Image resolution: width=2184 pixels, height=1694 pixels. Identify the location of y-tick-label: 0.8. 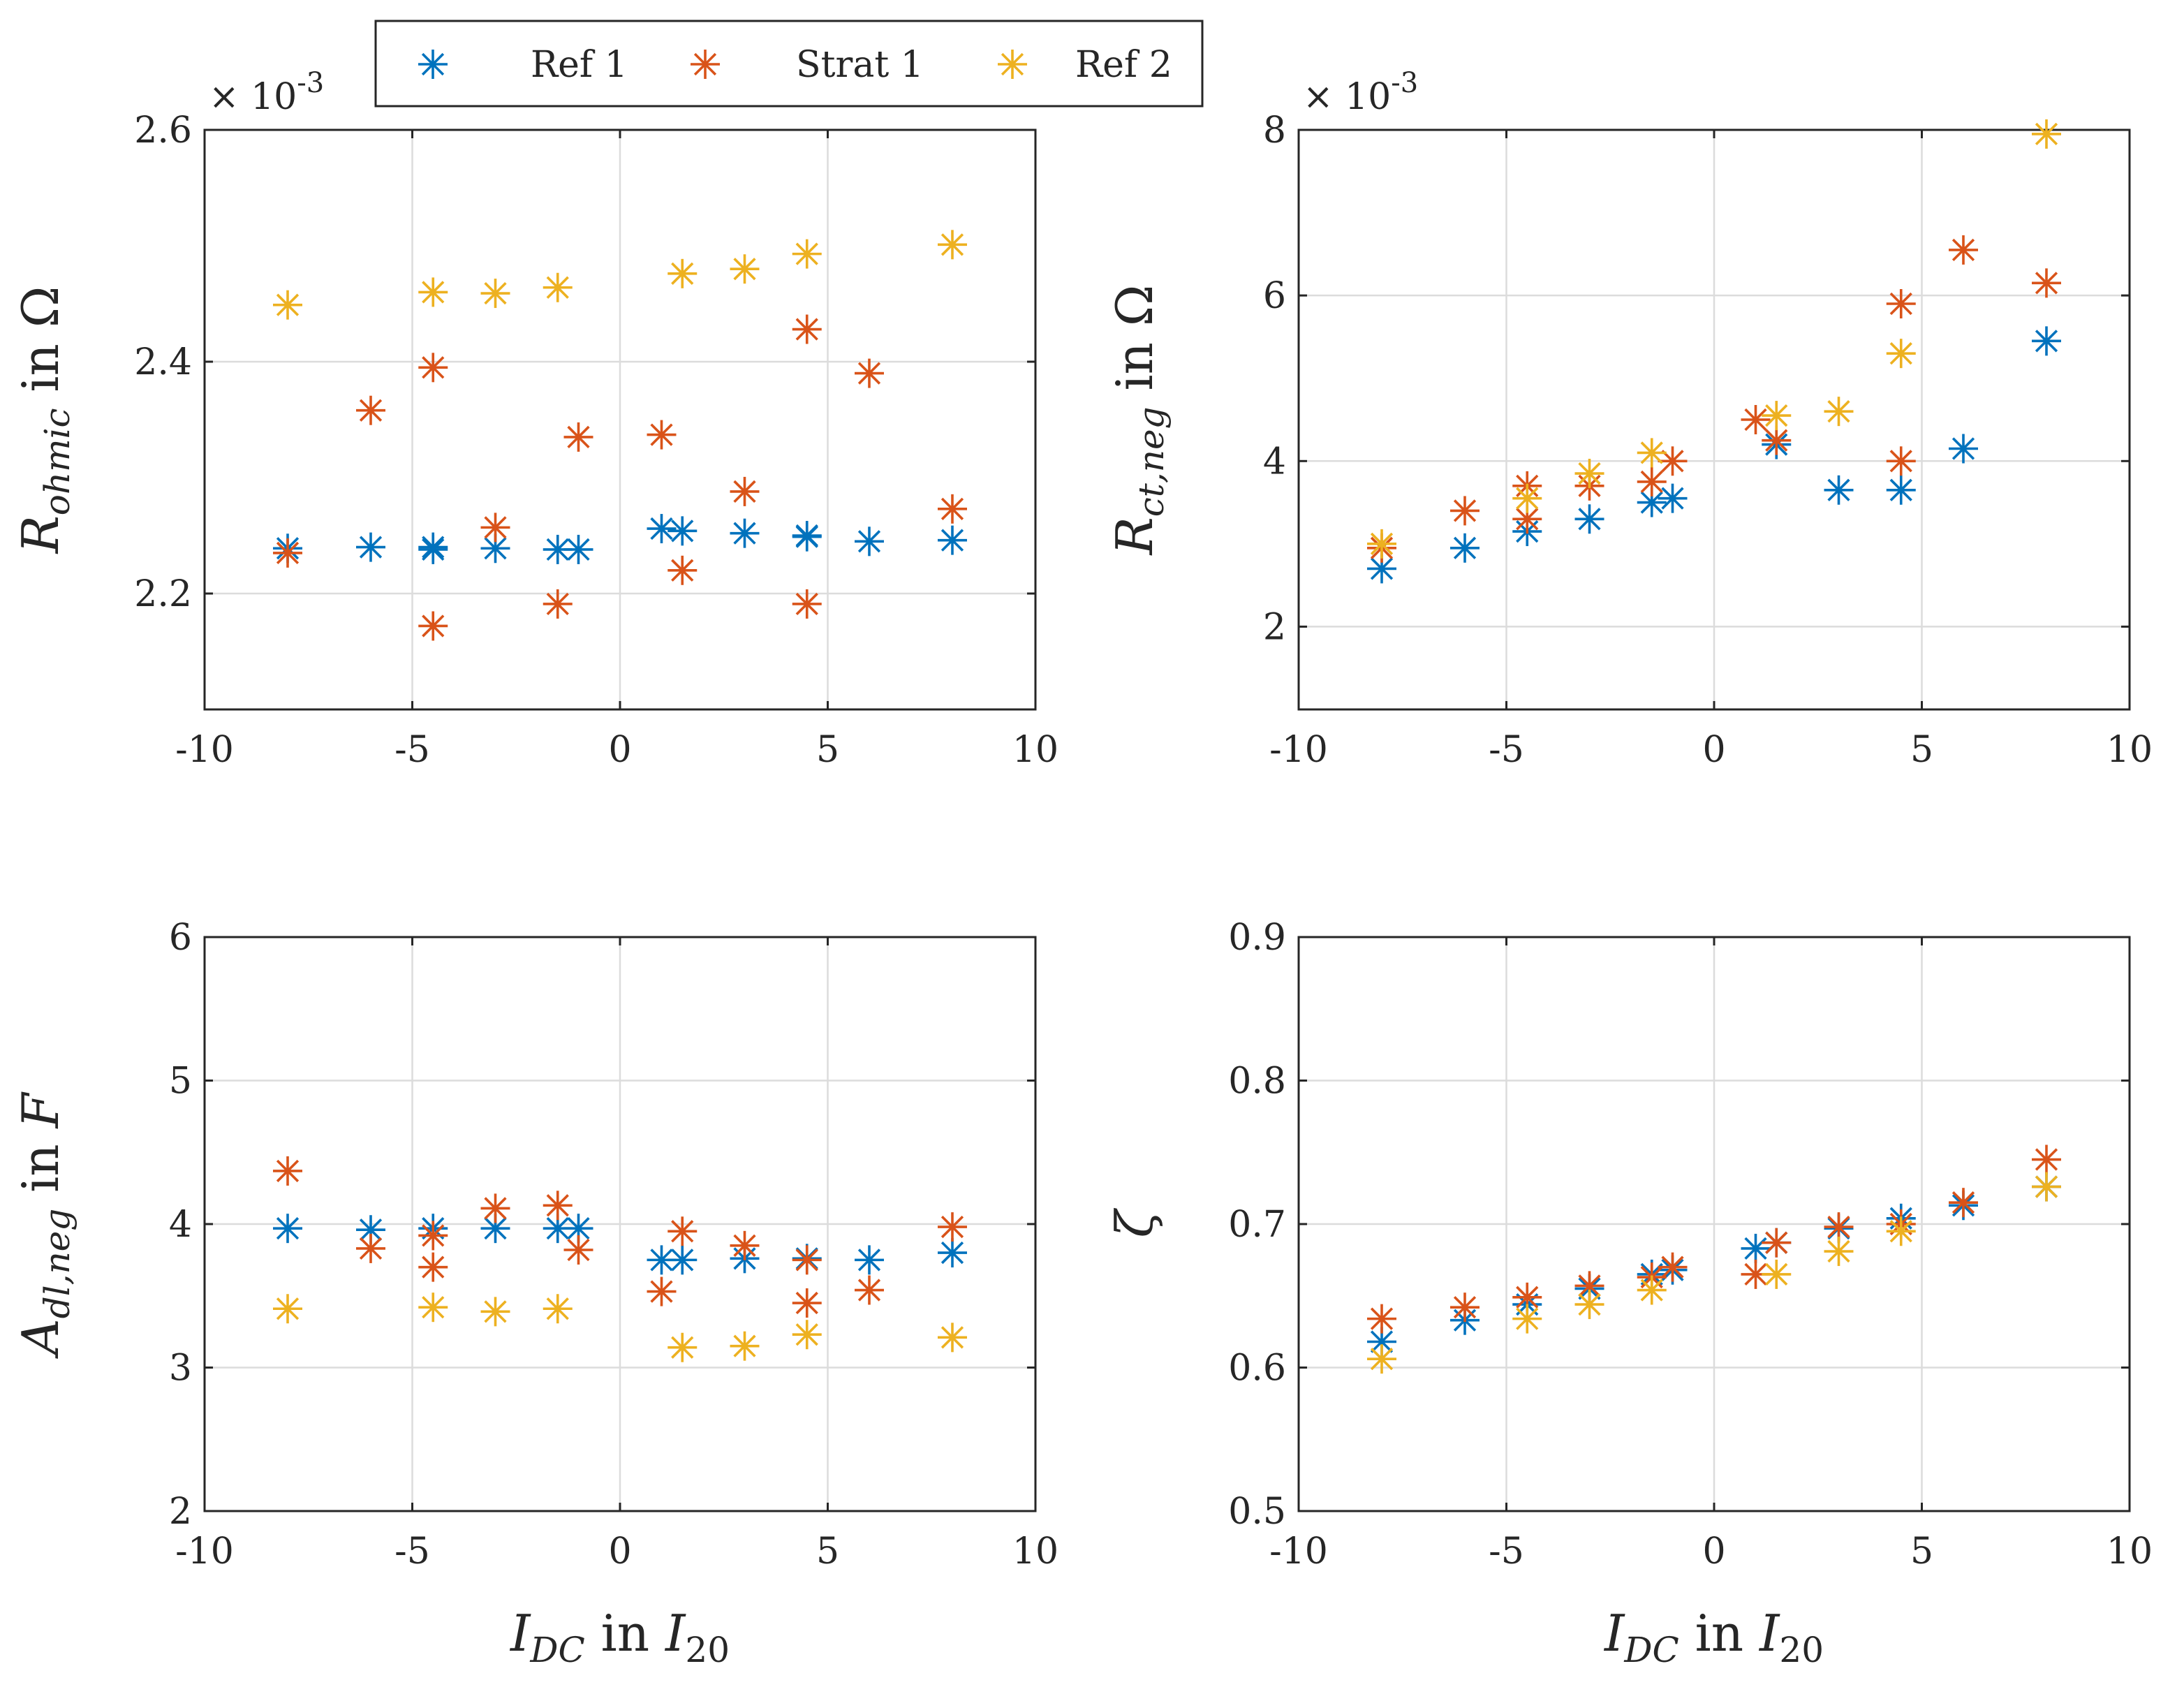
(1257, 1082).